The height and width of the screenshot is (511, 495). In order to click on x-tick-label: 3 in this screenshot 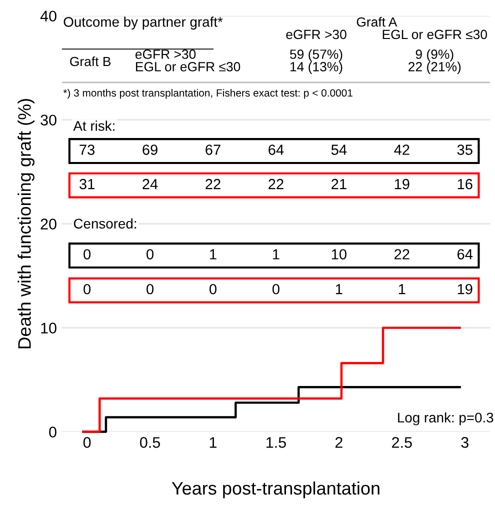, I will do `click(464, 442)`.